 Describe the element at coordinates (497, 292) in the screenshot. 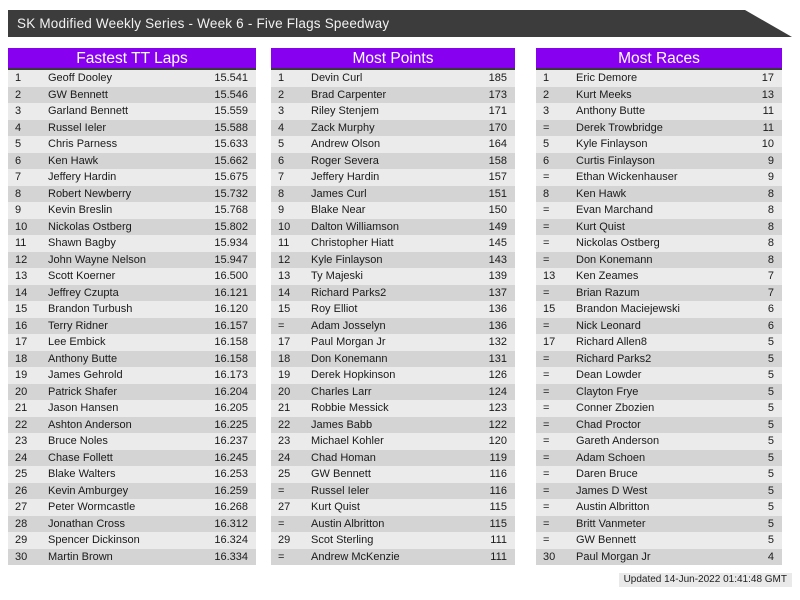

I see `value-cell: 137` at that location.